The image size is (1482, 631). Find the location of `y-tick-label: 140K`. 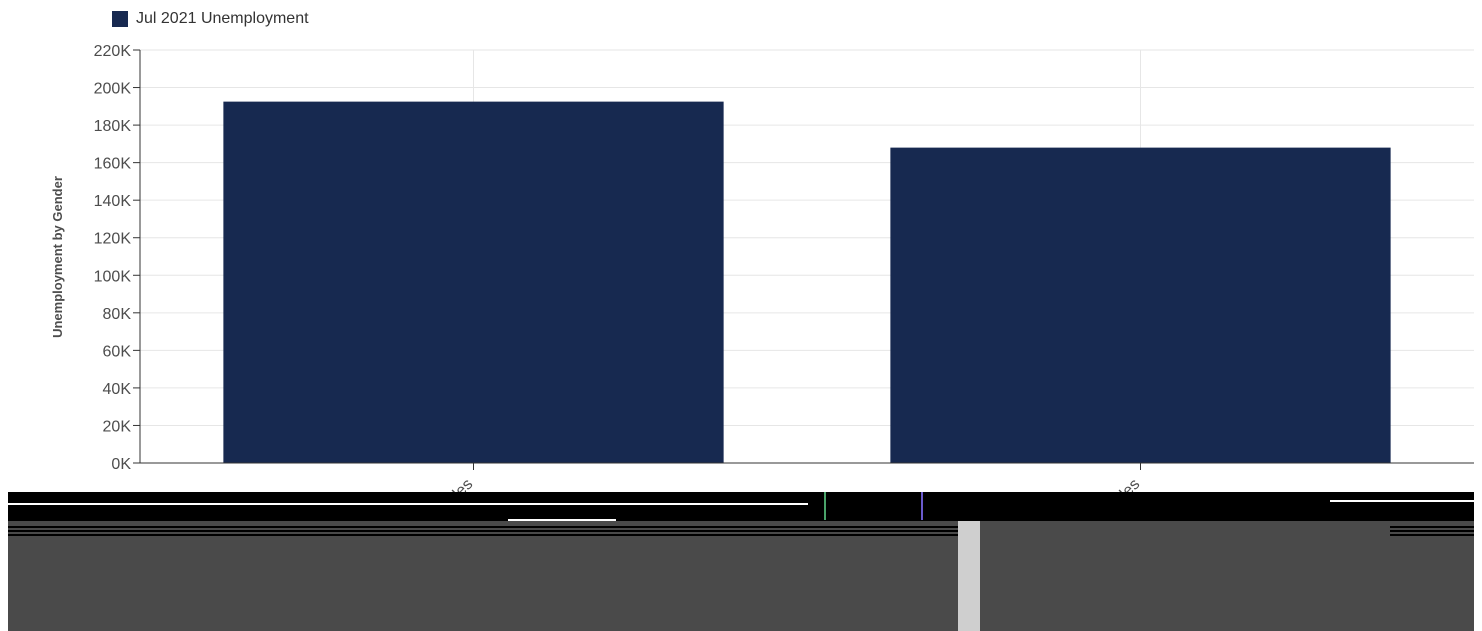

y-tick-label: 140K is located at coordinates (113, 201).